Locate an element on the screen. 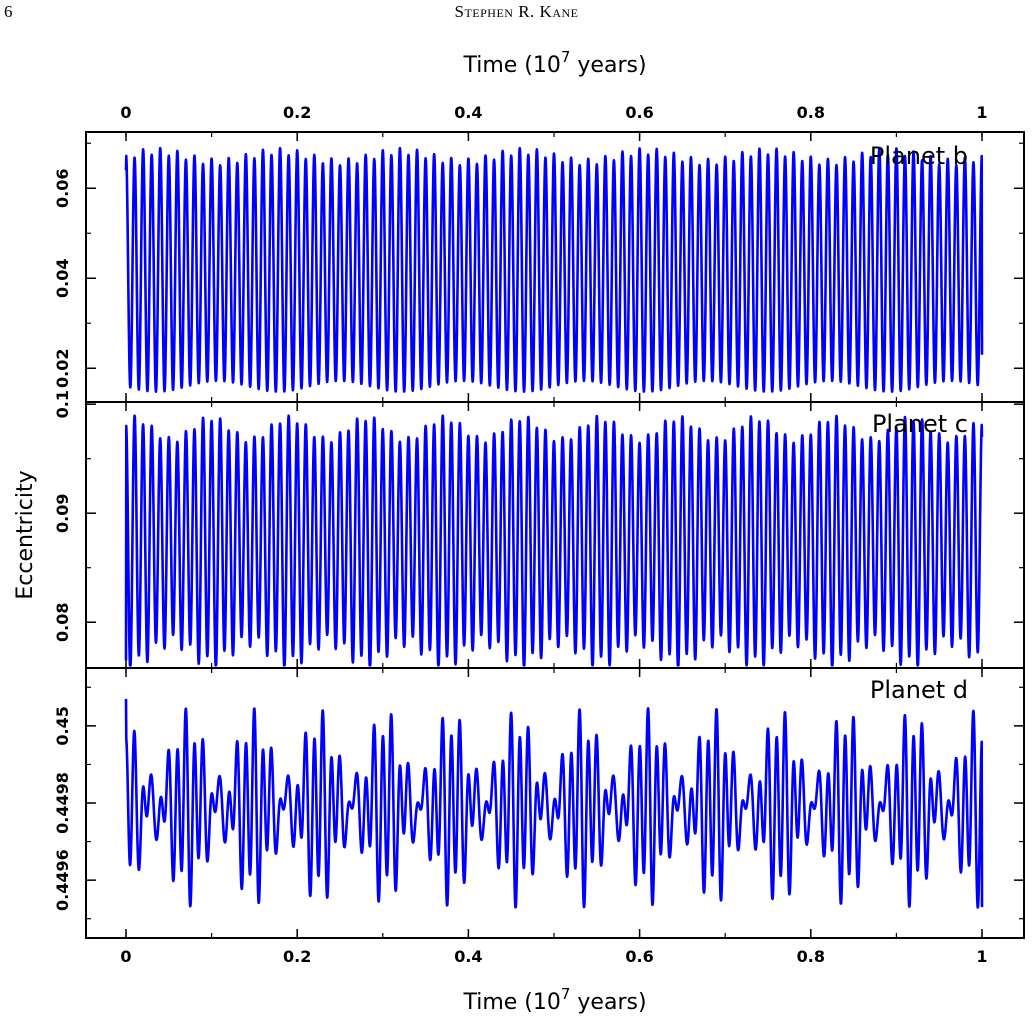 Image resolution: width=1033 pixels, height=1025 pixels. x-tick-label-top: 0.8 is located at coordinates (811, 112).